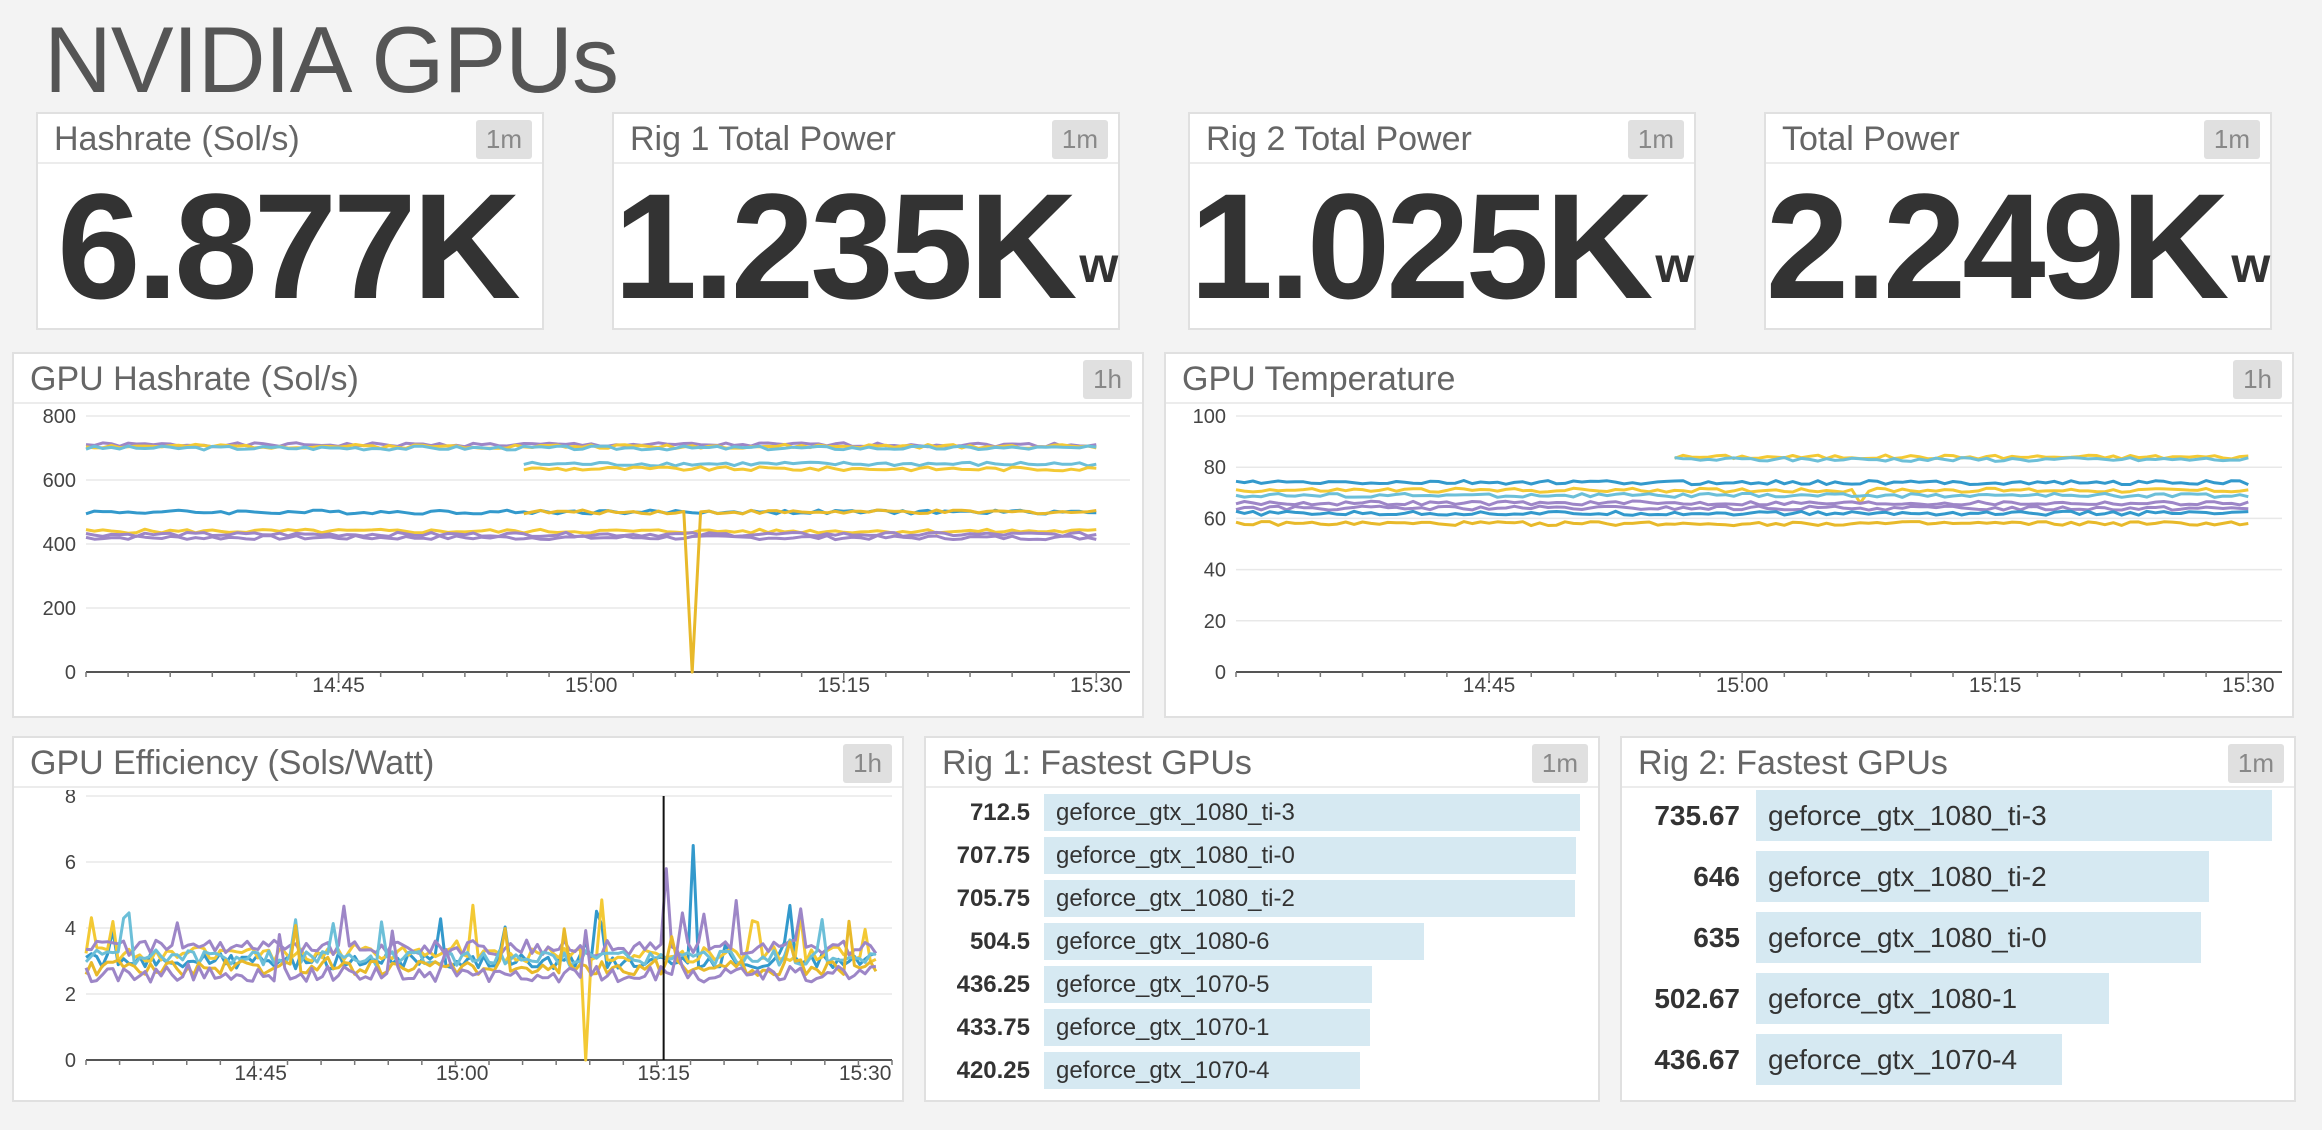  I want to click on toplist-value: 420.25, so click(993, 1070).